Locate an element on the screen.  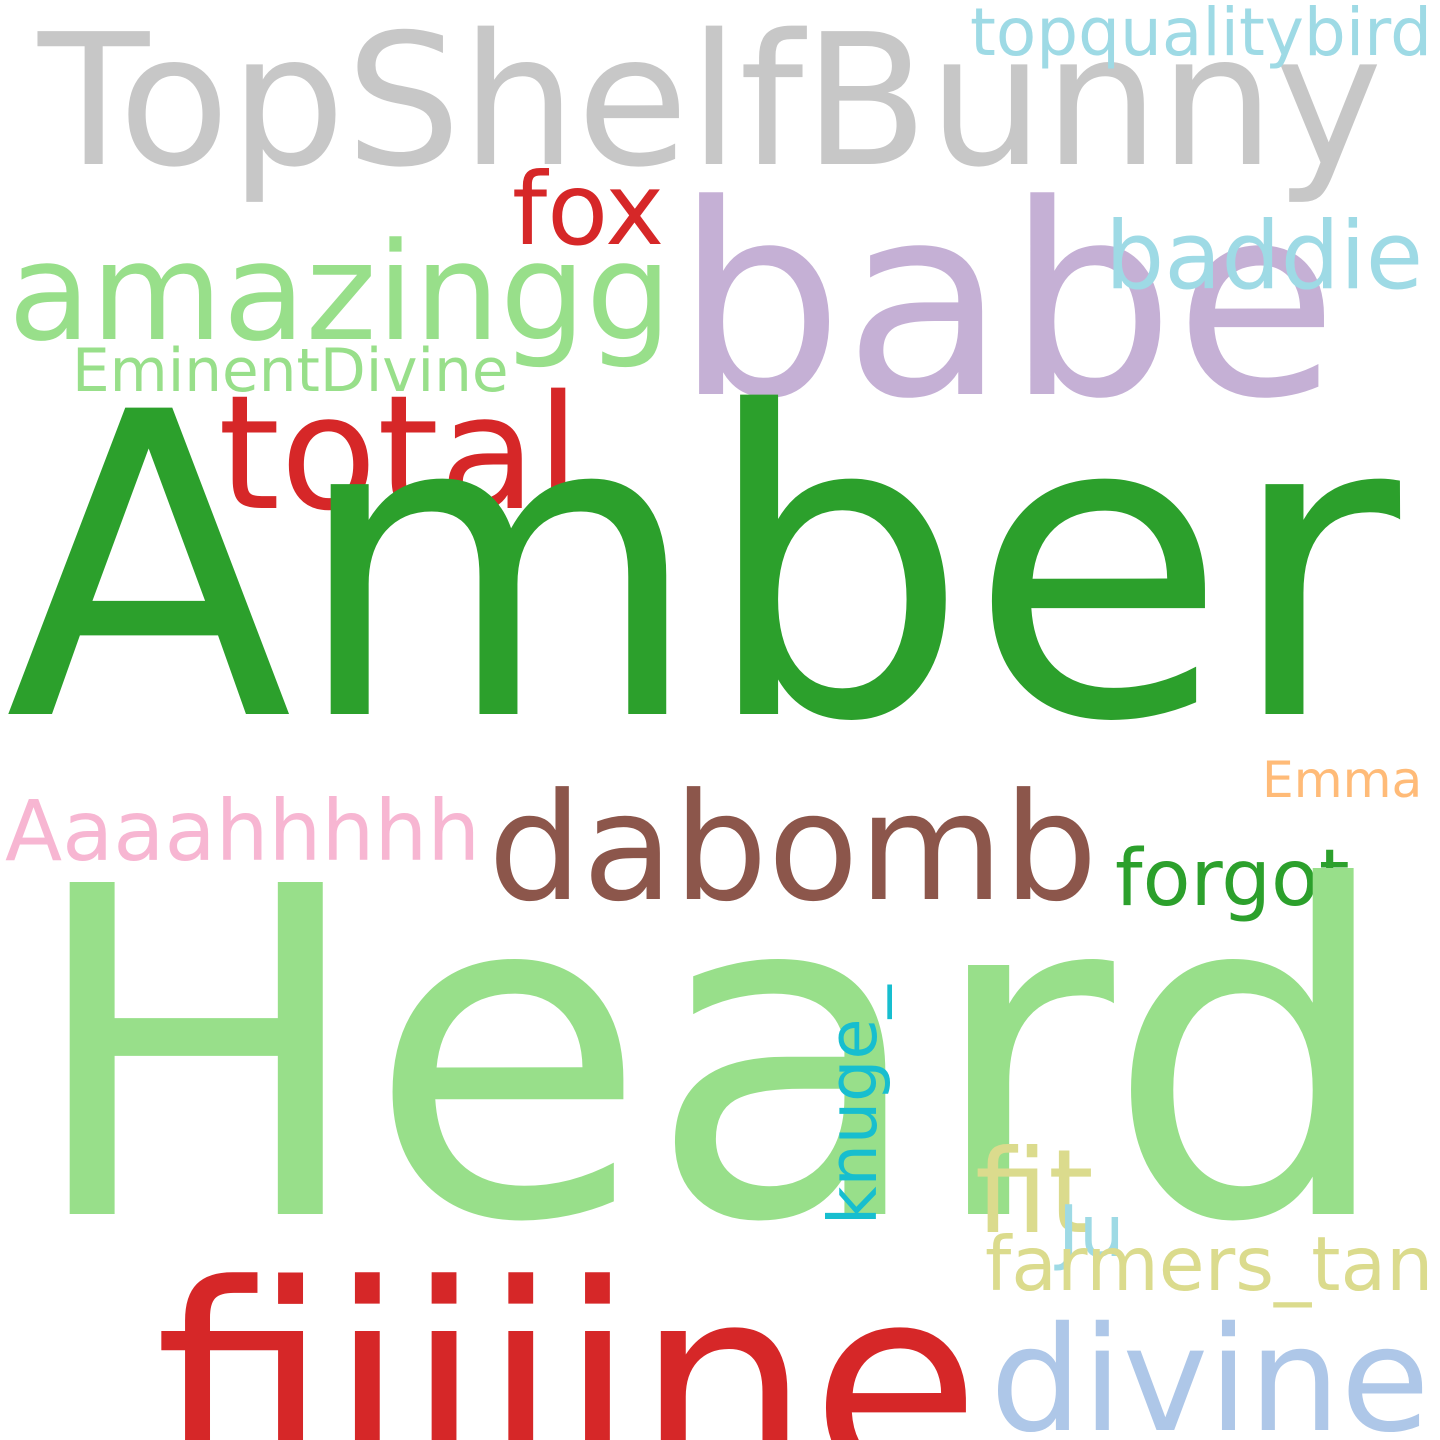
word-fox: fox is located at coordinates (588, 209).